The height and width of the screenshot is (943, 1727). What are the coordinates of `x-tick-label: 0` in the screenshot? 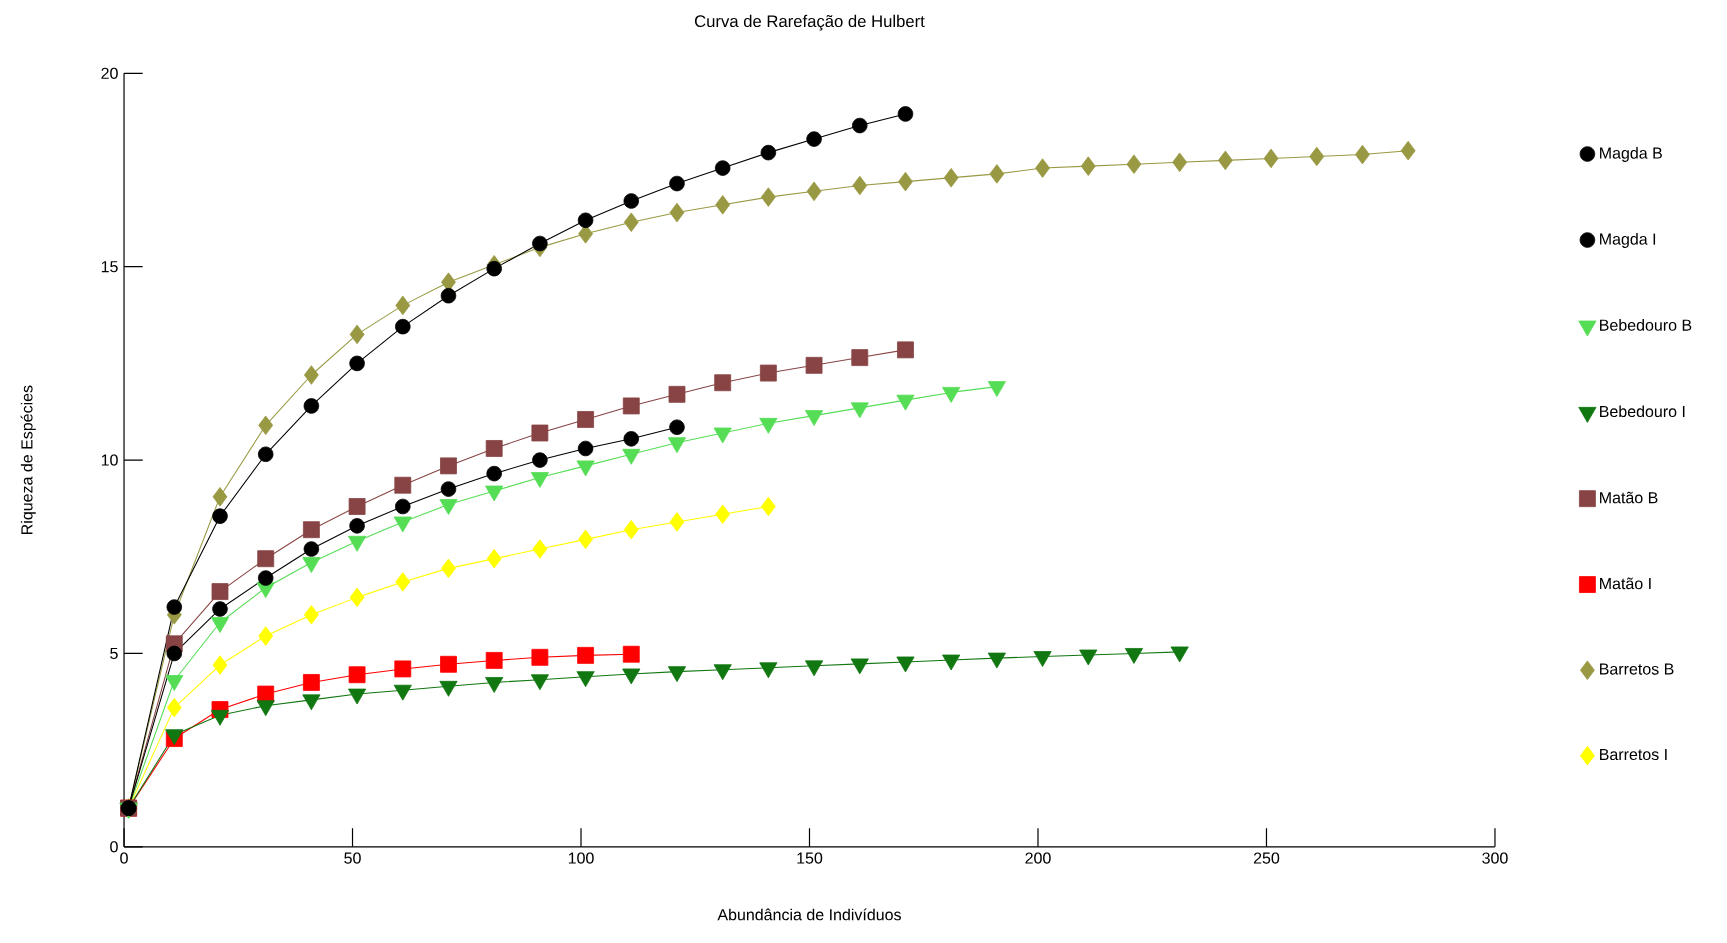 It's located at (124, 858).